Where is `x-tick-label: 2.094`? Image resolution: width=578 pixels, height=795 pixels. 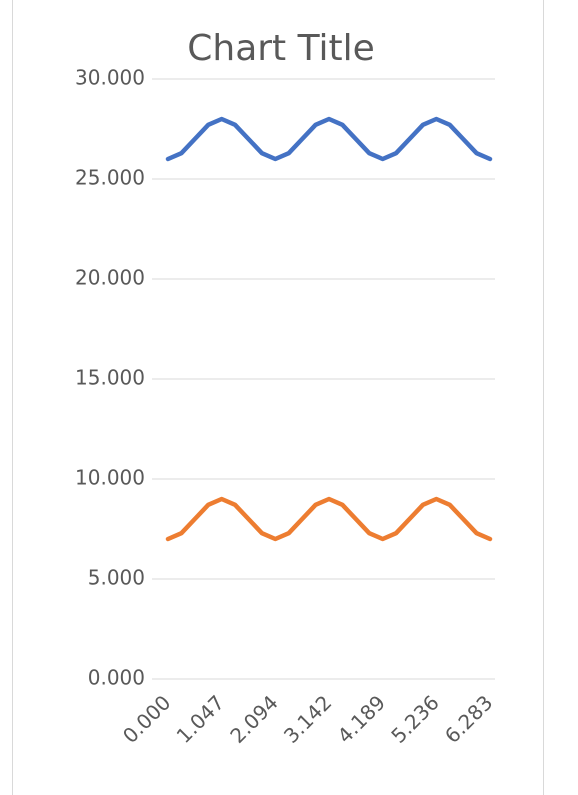
x-tick-label: 2.094 is located at coordinates (253, 718).